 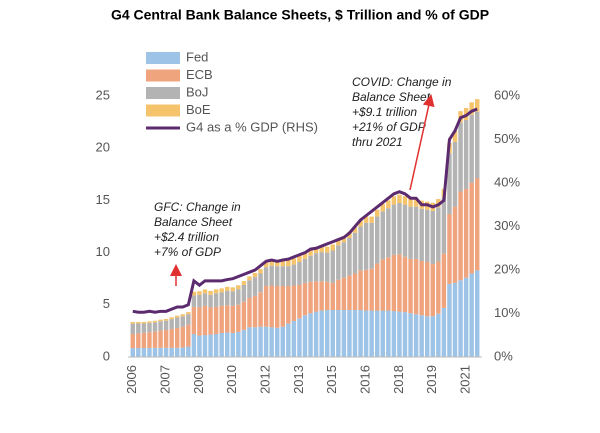 What do you see at coordinates (131, 379) in the screenshot?
I see `x-tick-label: 2006` at bounding box center [131, 379].